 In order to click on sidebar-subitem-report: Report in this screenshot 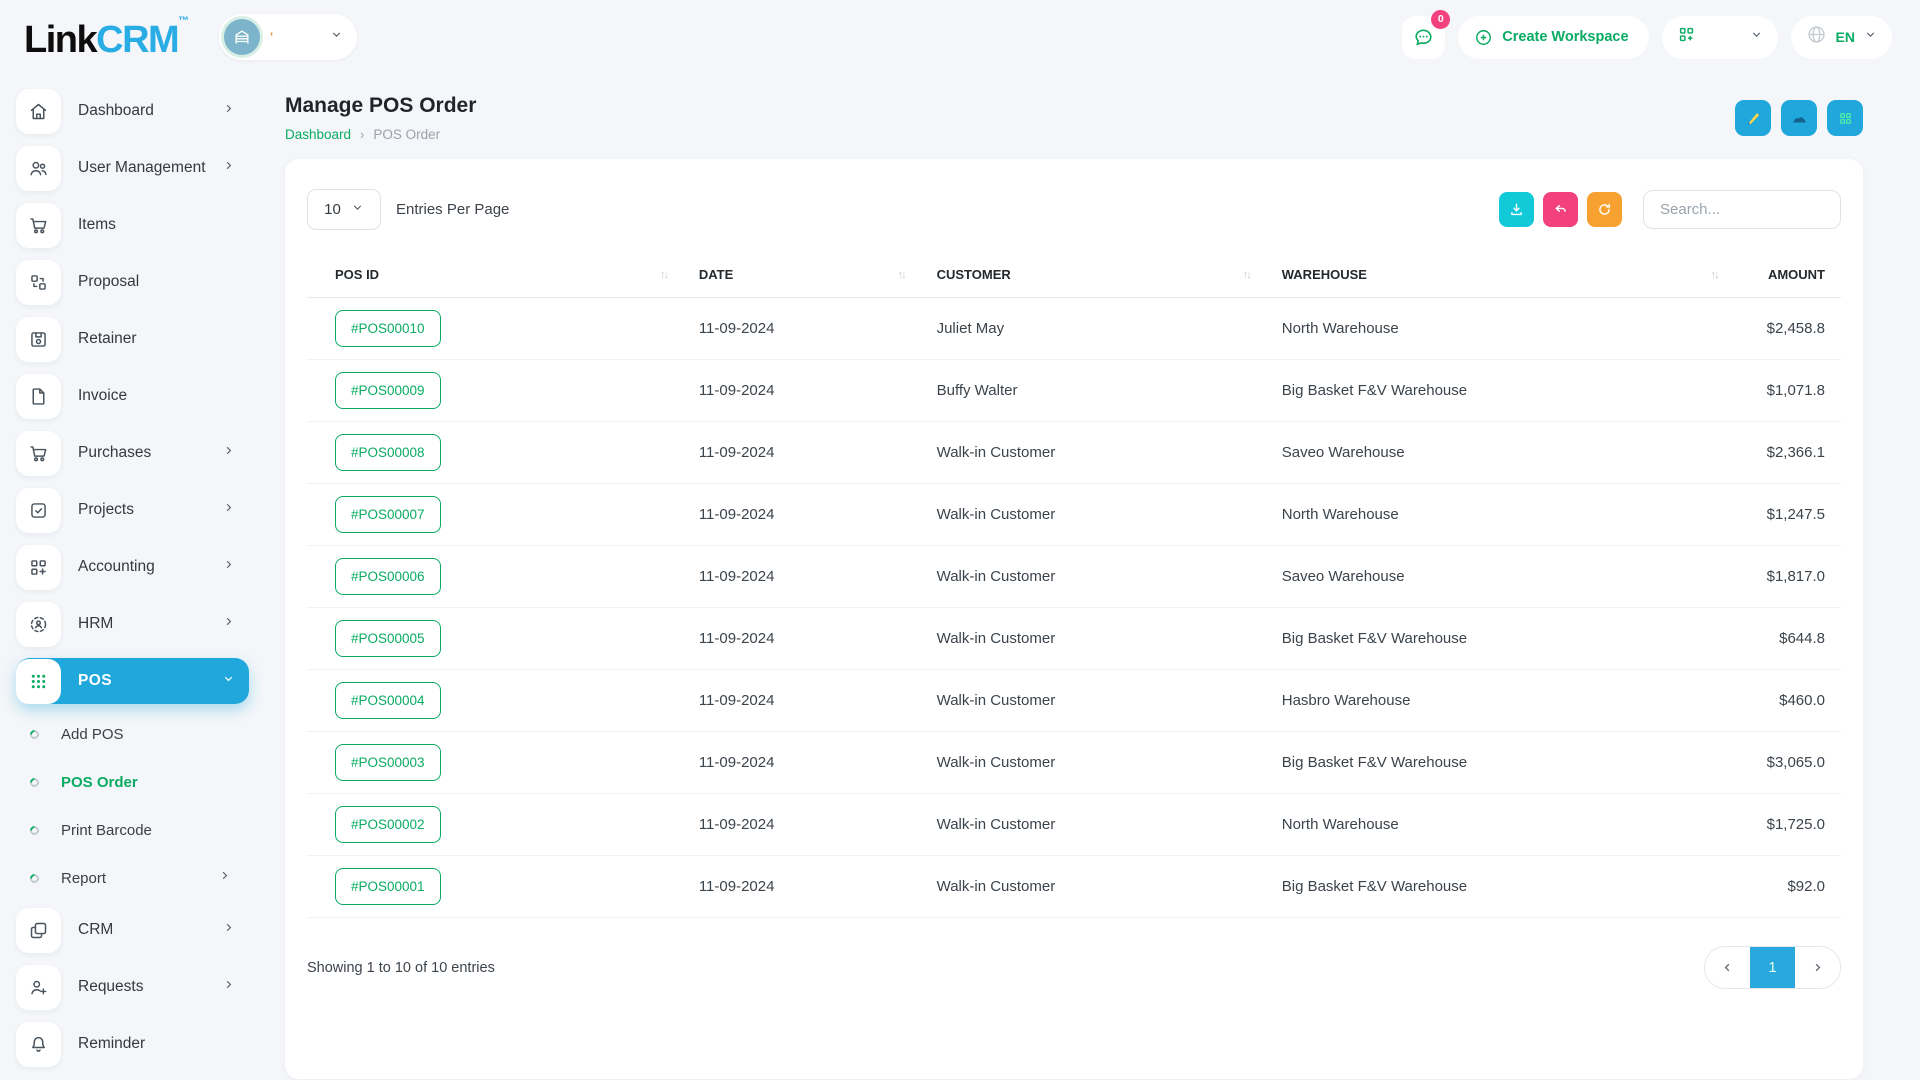, I will do `click(138, 878)`.